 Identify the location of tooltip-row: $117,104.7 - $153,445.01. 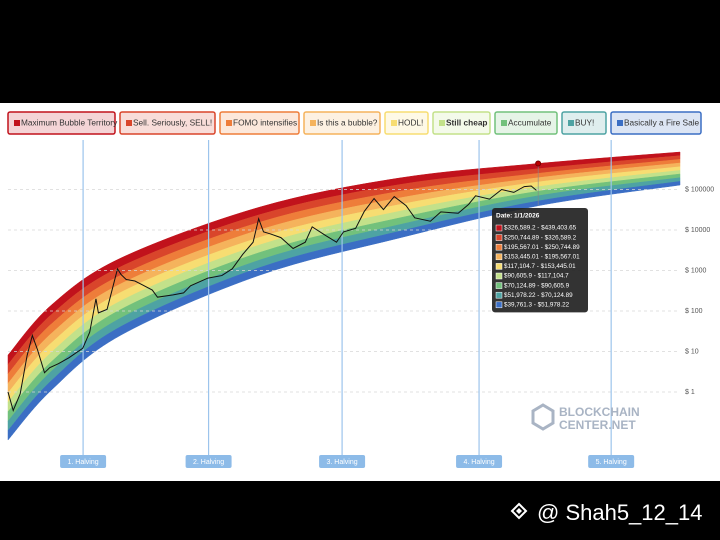
(540, 266).